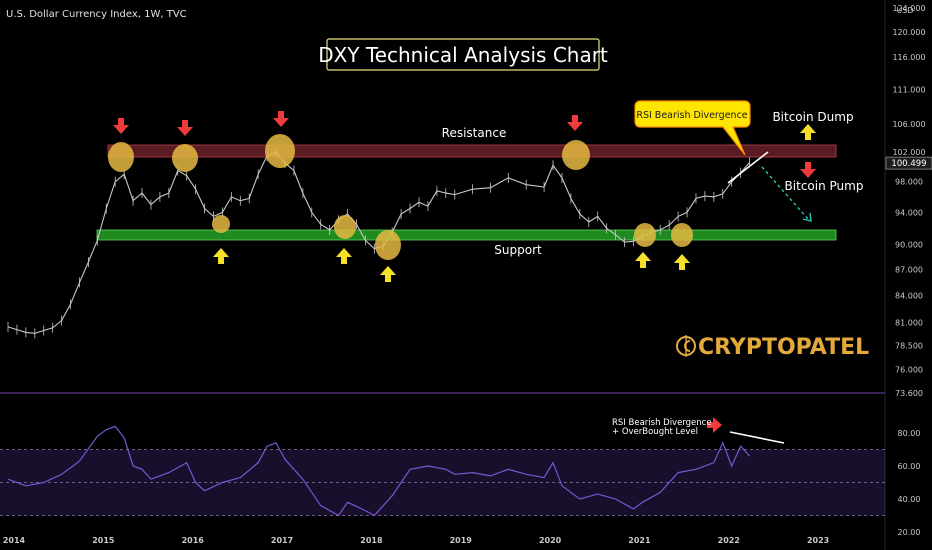  Describe the element at coordinates (818, 540) in the screenshot. I see `date-tick-label: 2023` at that location.